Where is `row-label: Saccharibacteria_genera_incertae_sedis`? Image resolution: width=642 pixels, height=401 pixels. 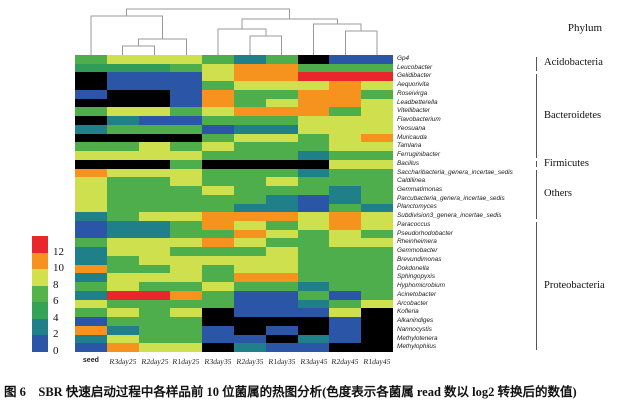
row-label: Saccharibacteria_genera_incertae_sedis is located at coordinates (455, 172).